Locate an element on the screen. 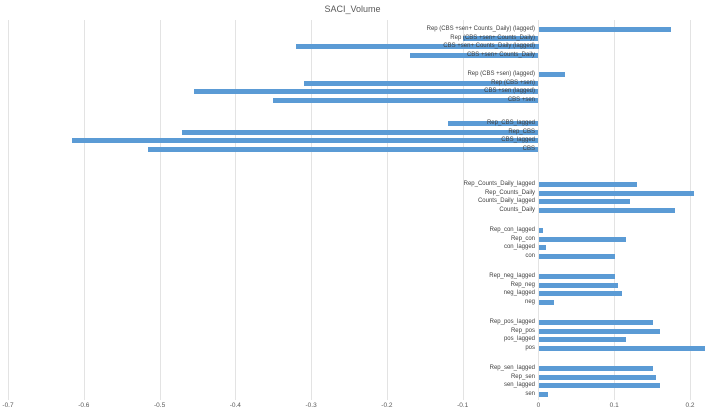 This screenshot has height=414, width=705. x-tick-label: -0.4 is located at coordinates (235, 405).